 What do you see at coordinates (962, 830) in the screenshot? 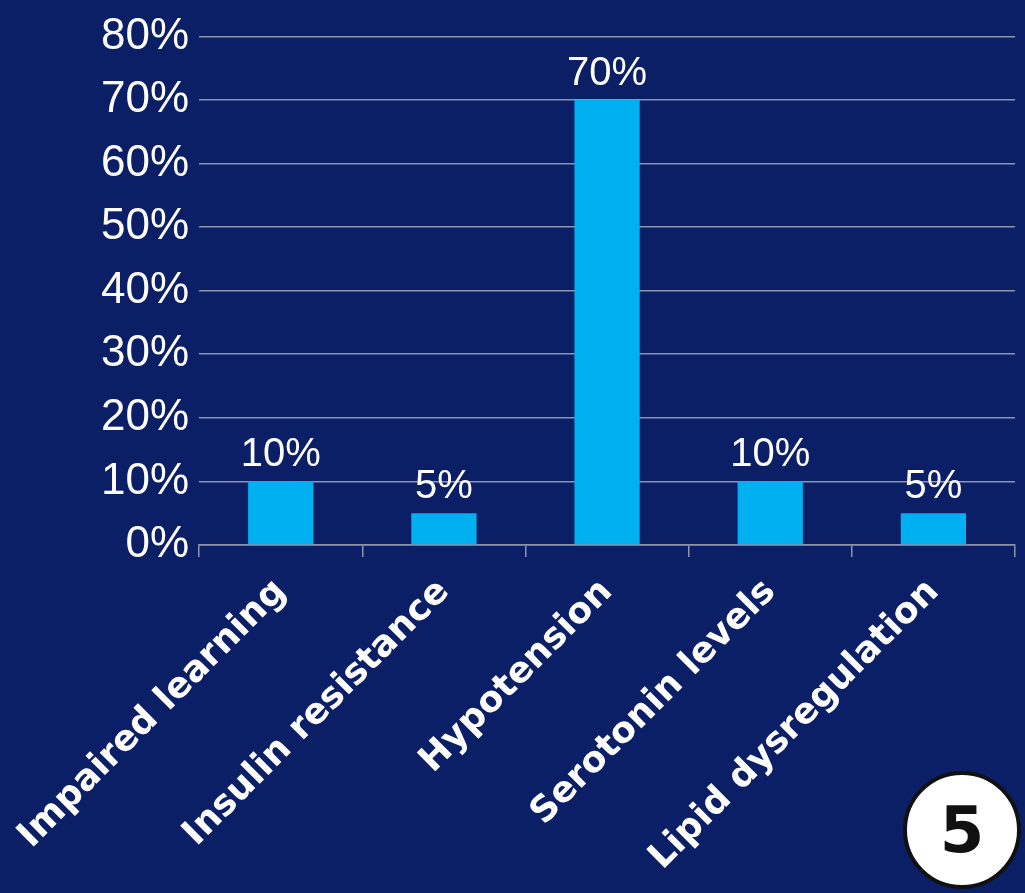
I see `text: 5` at bounding box center [962, 830].